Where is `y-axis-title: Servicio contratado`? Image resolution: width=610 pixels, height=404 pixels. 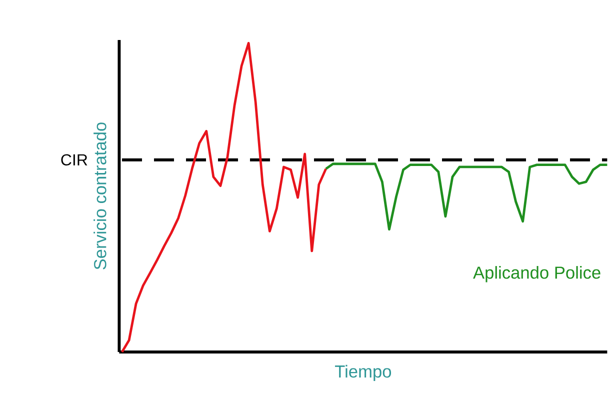
y-axis-title: Servicio contratado is located at coordinates (100, 196).